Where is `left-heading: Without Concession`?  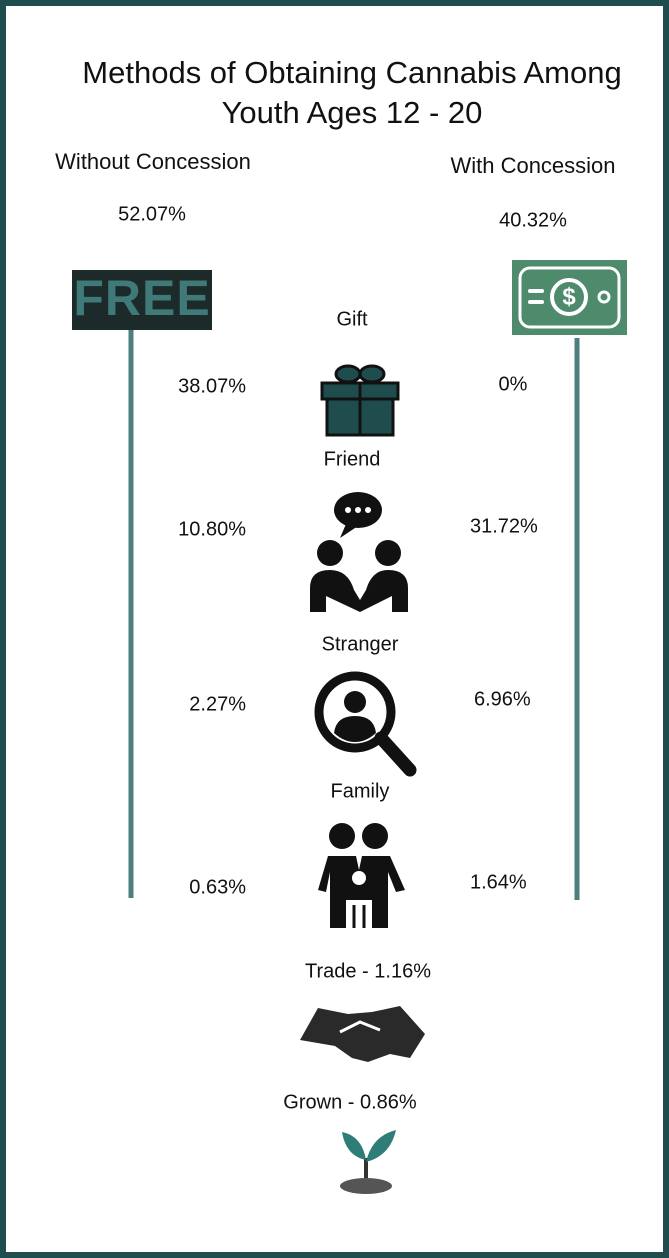 left-heading: Without Concession is located at coordinates (153, 161).